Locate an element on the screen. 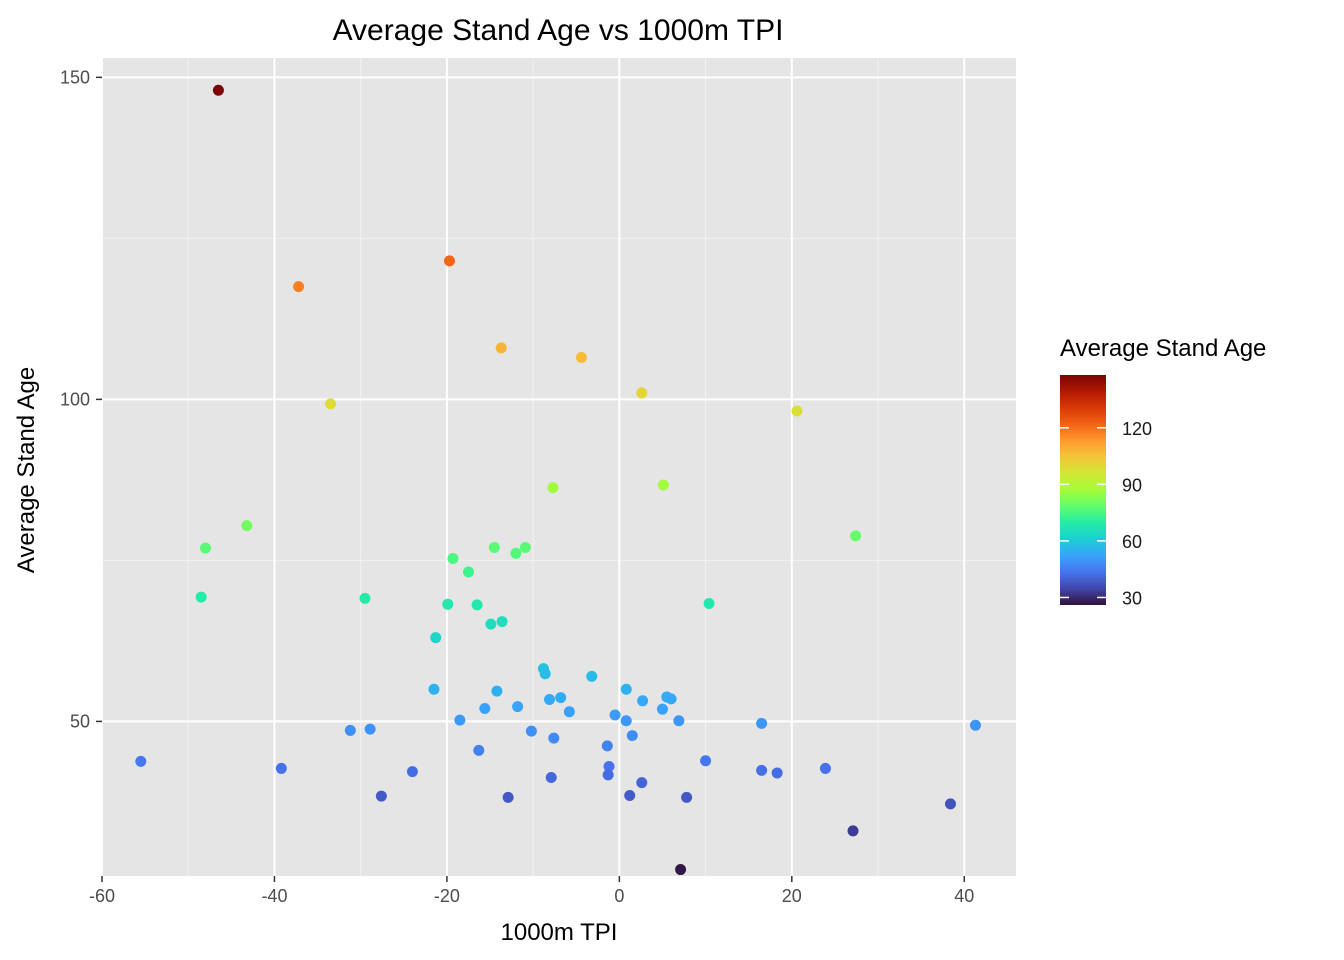 This screenshot has height=960, width=1344. x-axis: -60 -40 -20 0 20 40 is located at coordinates (531, 891).